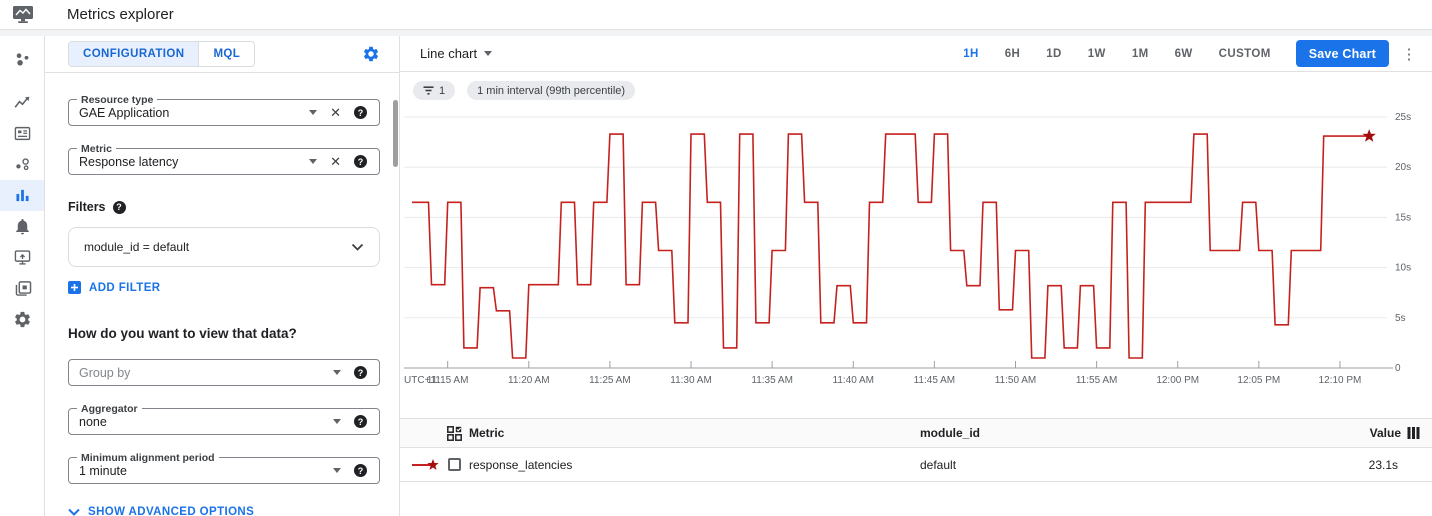  Describe the element at coordinates (395, 133) in the screenshot. I see `config-panel-scrollbar` at that location.